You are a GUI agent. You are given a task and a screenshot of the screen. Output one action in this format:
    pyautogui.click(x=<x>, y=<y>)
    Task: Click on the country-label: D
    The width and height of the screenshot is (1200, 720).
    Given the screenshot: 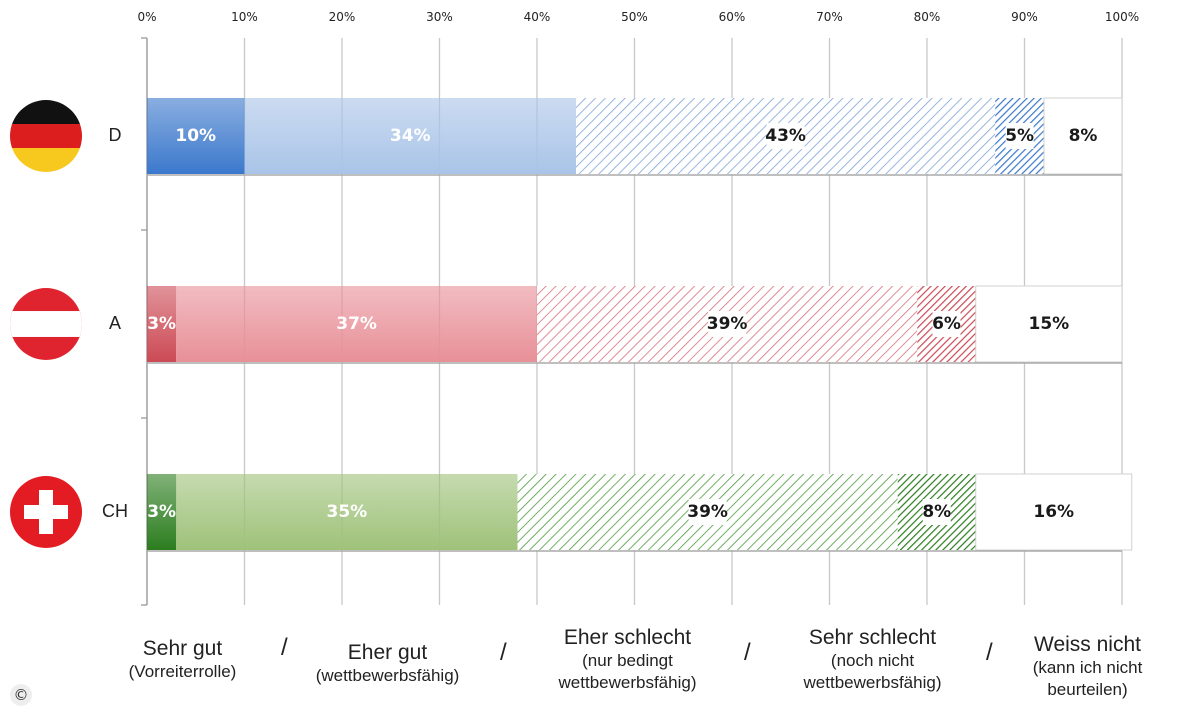 What is the action you would take?
    pyautogui.click(x=115, y=135)
    